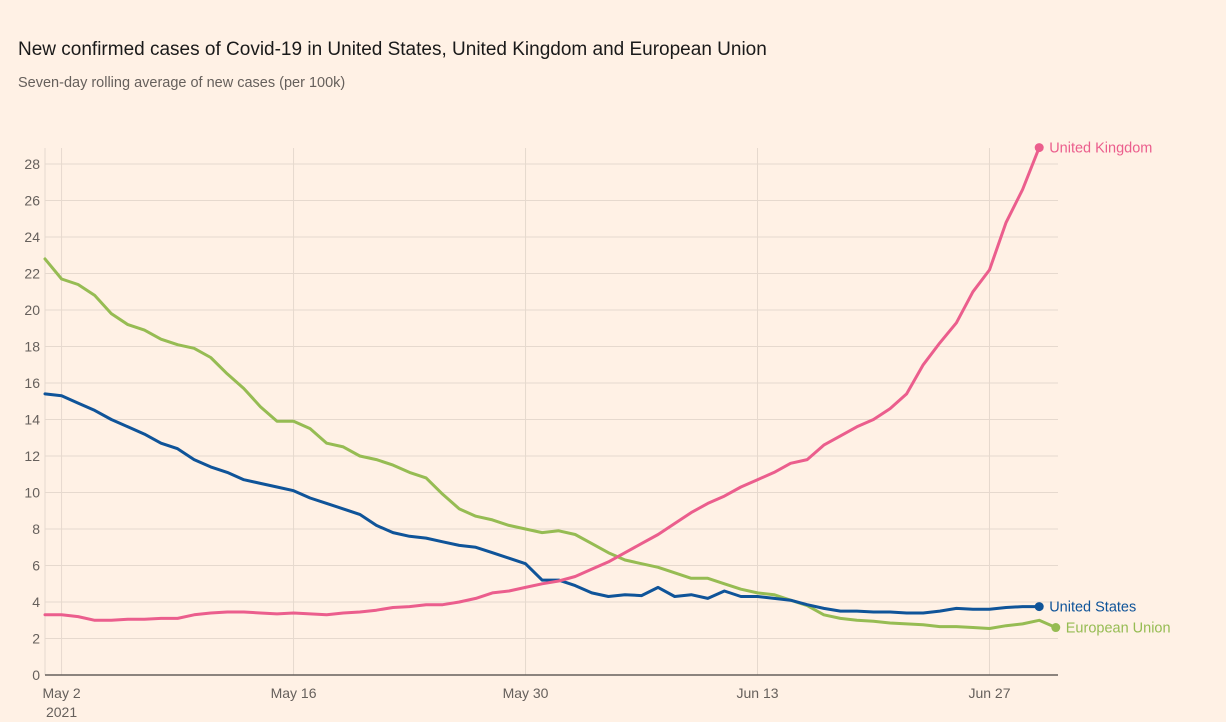 This screenshot has height=722, width=1226. Describe the element at coordinates (36, 639) in the screenshot. I see `y-tick-label: 2` at that location.